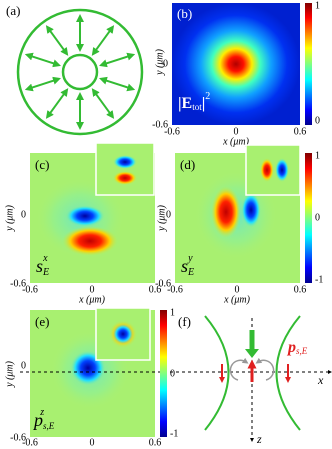  I want to click on panel-label: (a), so click(13, 10).